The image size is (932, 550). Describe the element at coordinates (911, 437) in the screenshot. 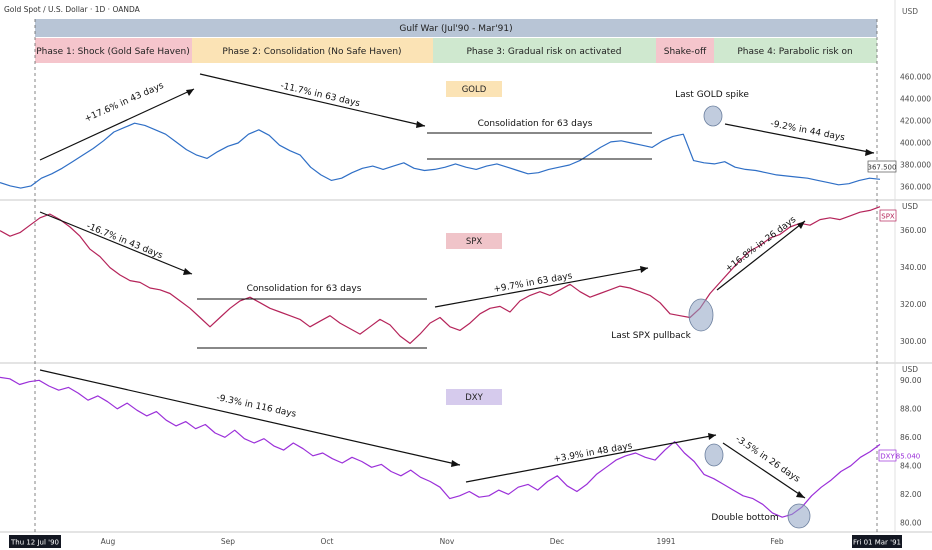

I see `dxy-ytick-label: 86.00` at that location.